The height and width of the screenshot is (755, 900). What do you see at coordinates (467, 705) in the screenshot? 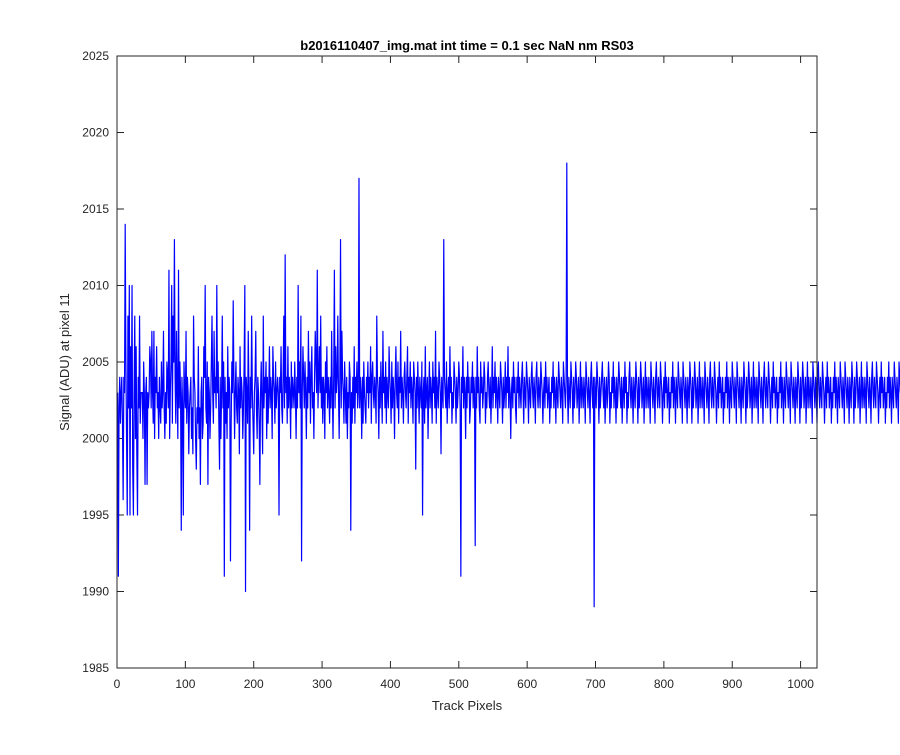
I see `x-axis-label: Track Pixels` at bounding box center [467, 705].